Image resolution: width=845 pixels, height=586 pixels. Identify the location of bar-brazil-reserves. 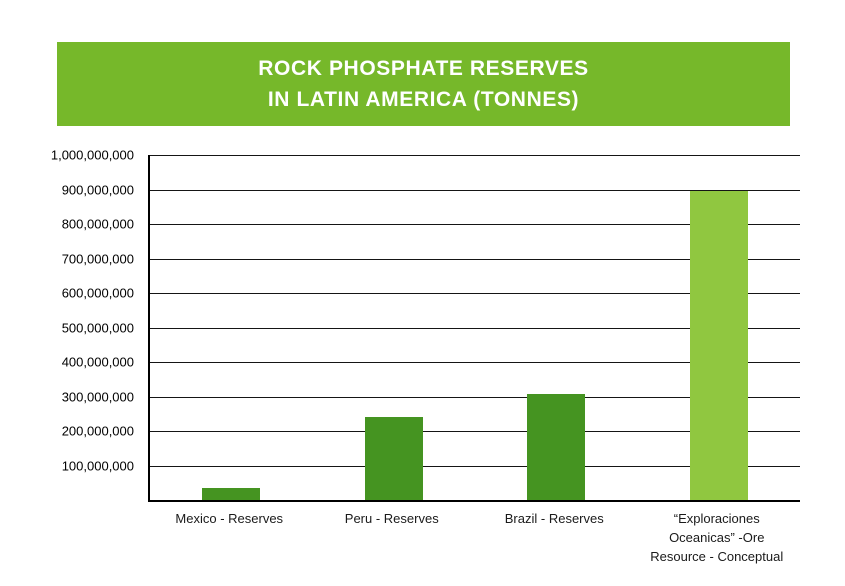
(556, 446).